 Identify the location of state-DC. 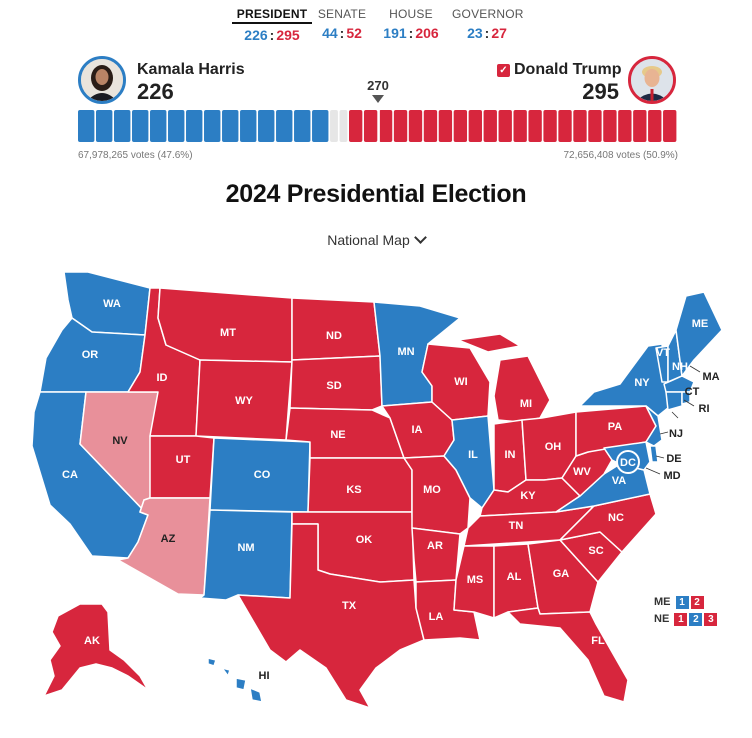
(628, 462).